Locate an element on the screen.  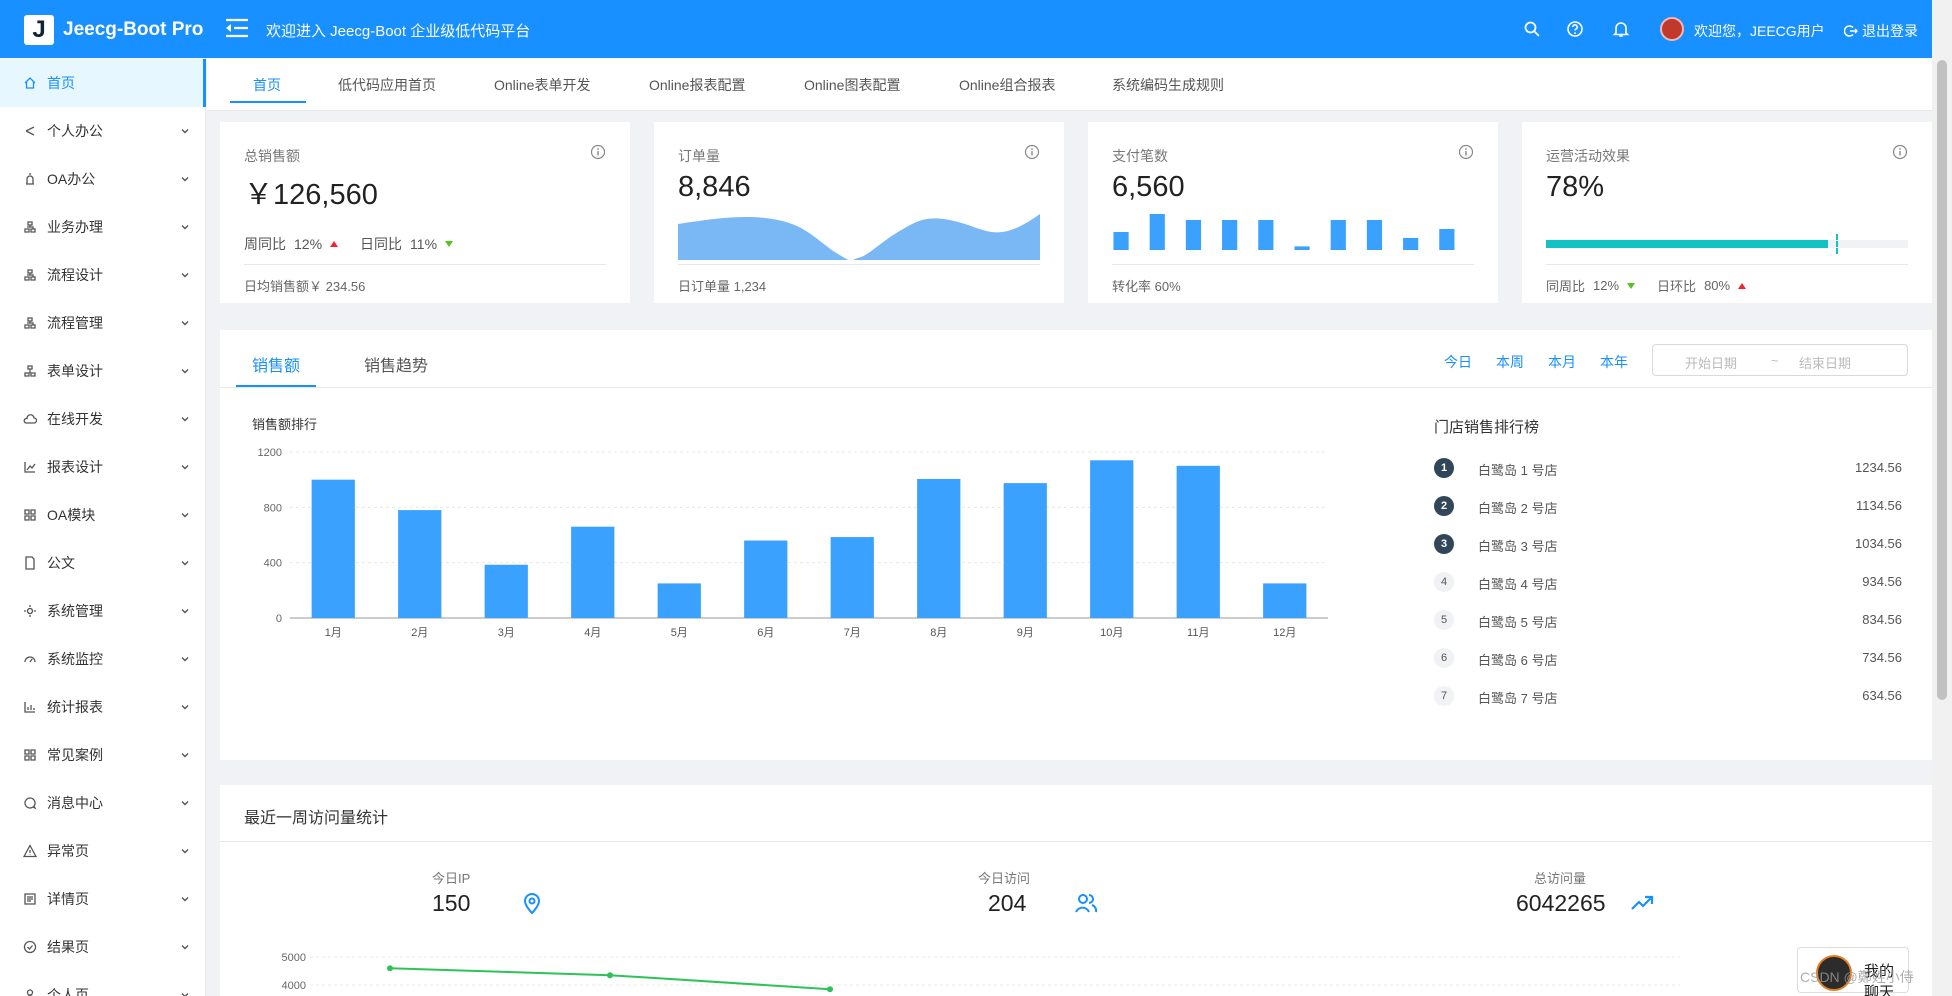
sidebar-item-5: 流程管理 is located at coordinates (103, 323).